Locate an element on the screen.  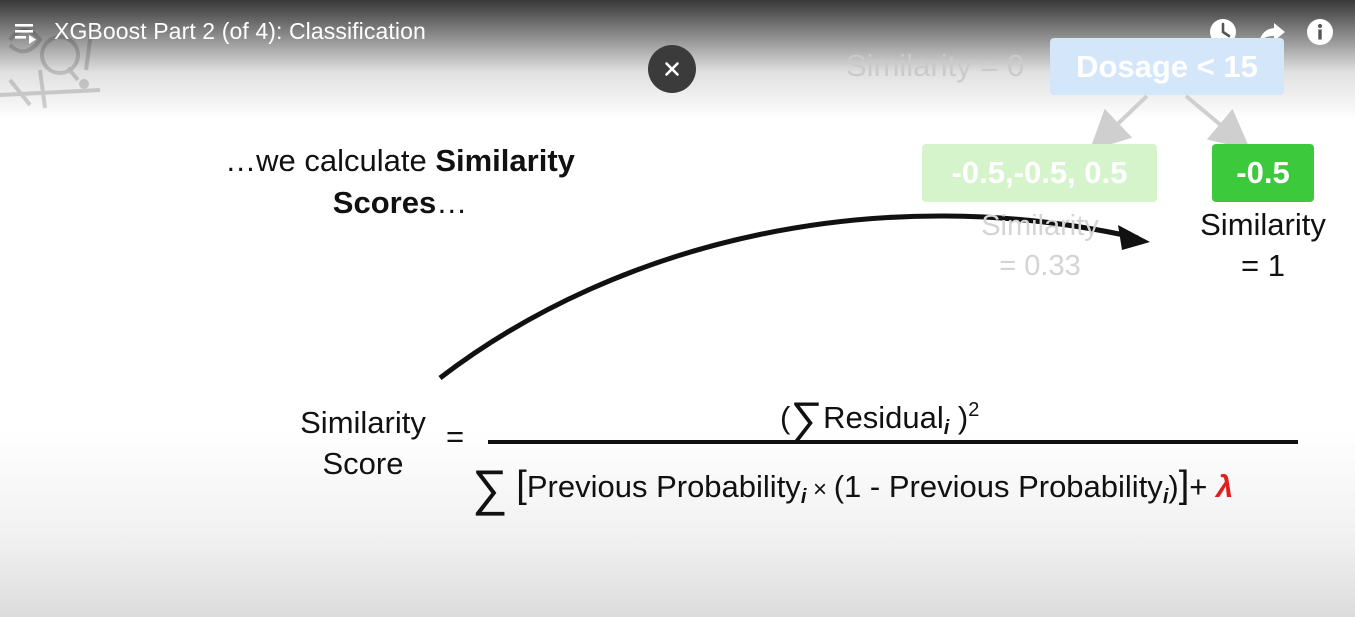
playlist-icon is located at coordinates (26, 32).